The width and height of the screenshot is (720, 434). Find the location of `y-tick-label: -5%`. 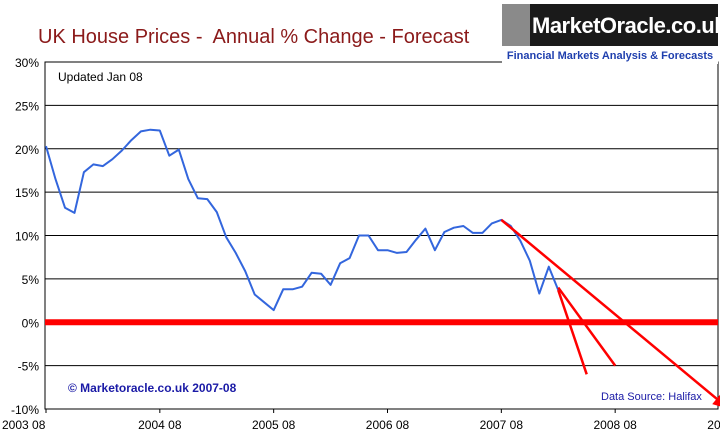

y-tick-label: -5% is located at coordinates (29, 367).